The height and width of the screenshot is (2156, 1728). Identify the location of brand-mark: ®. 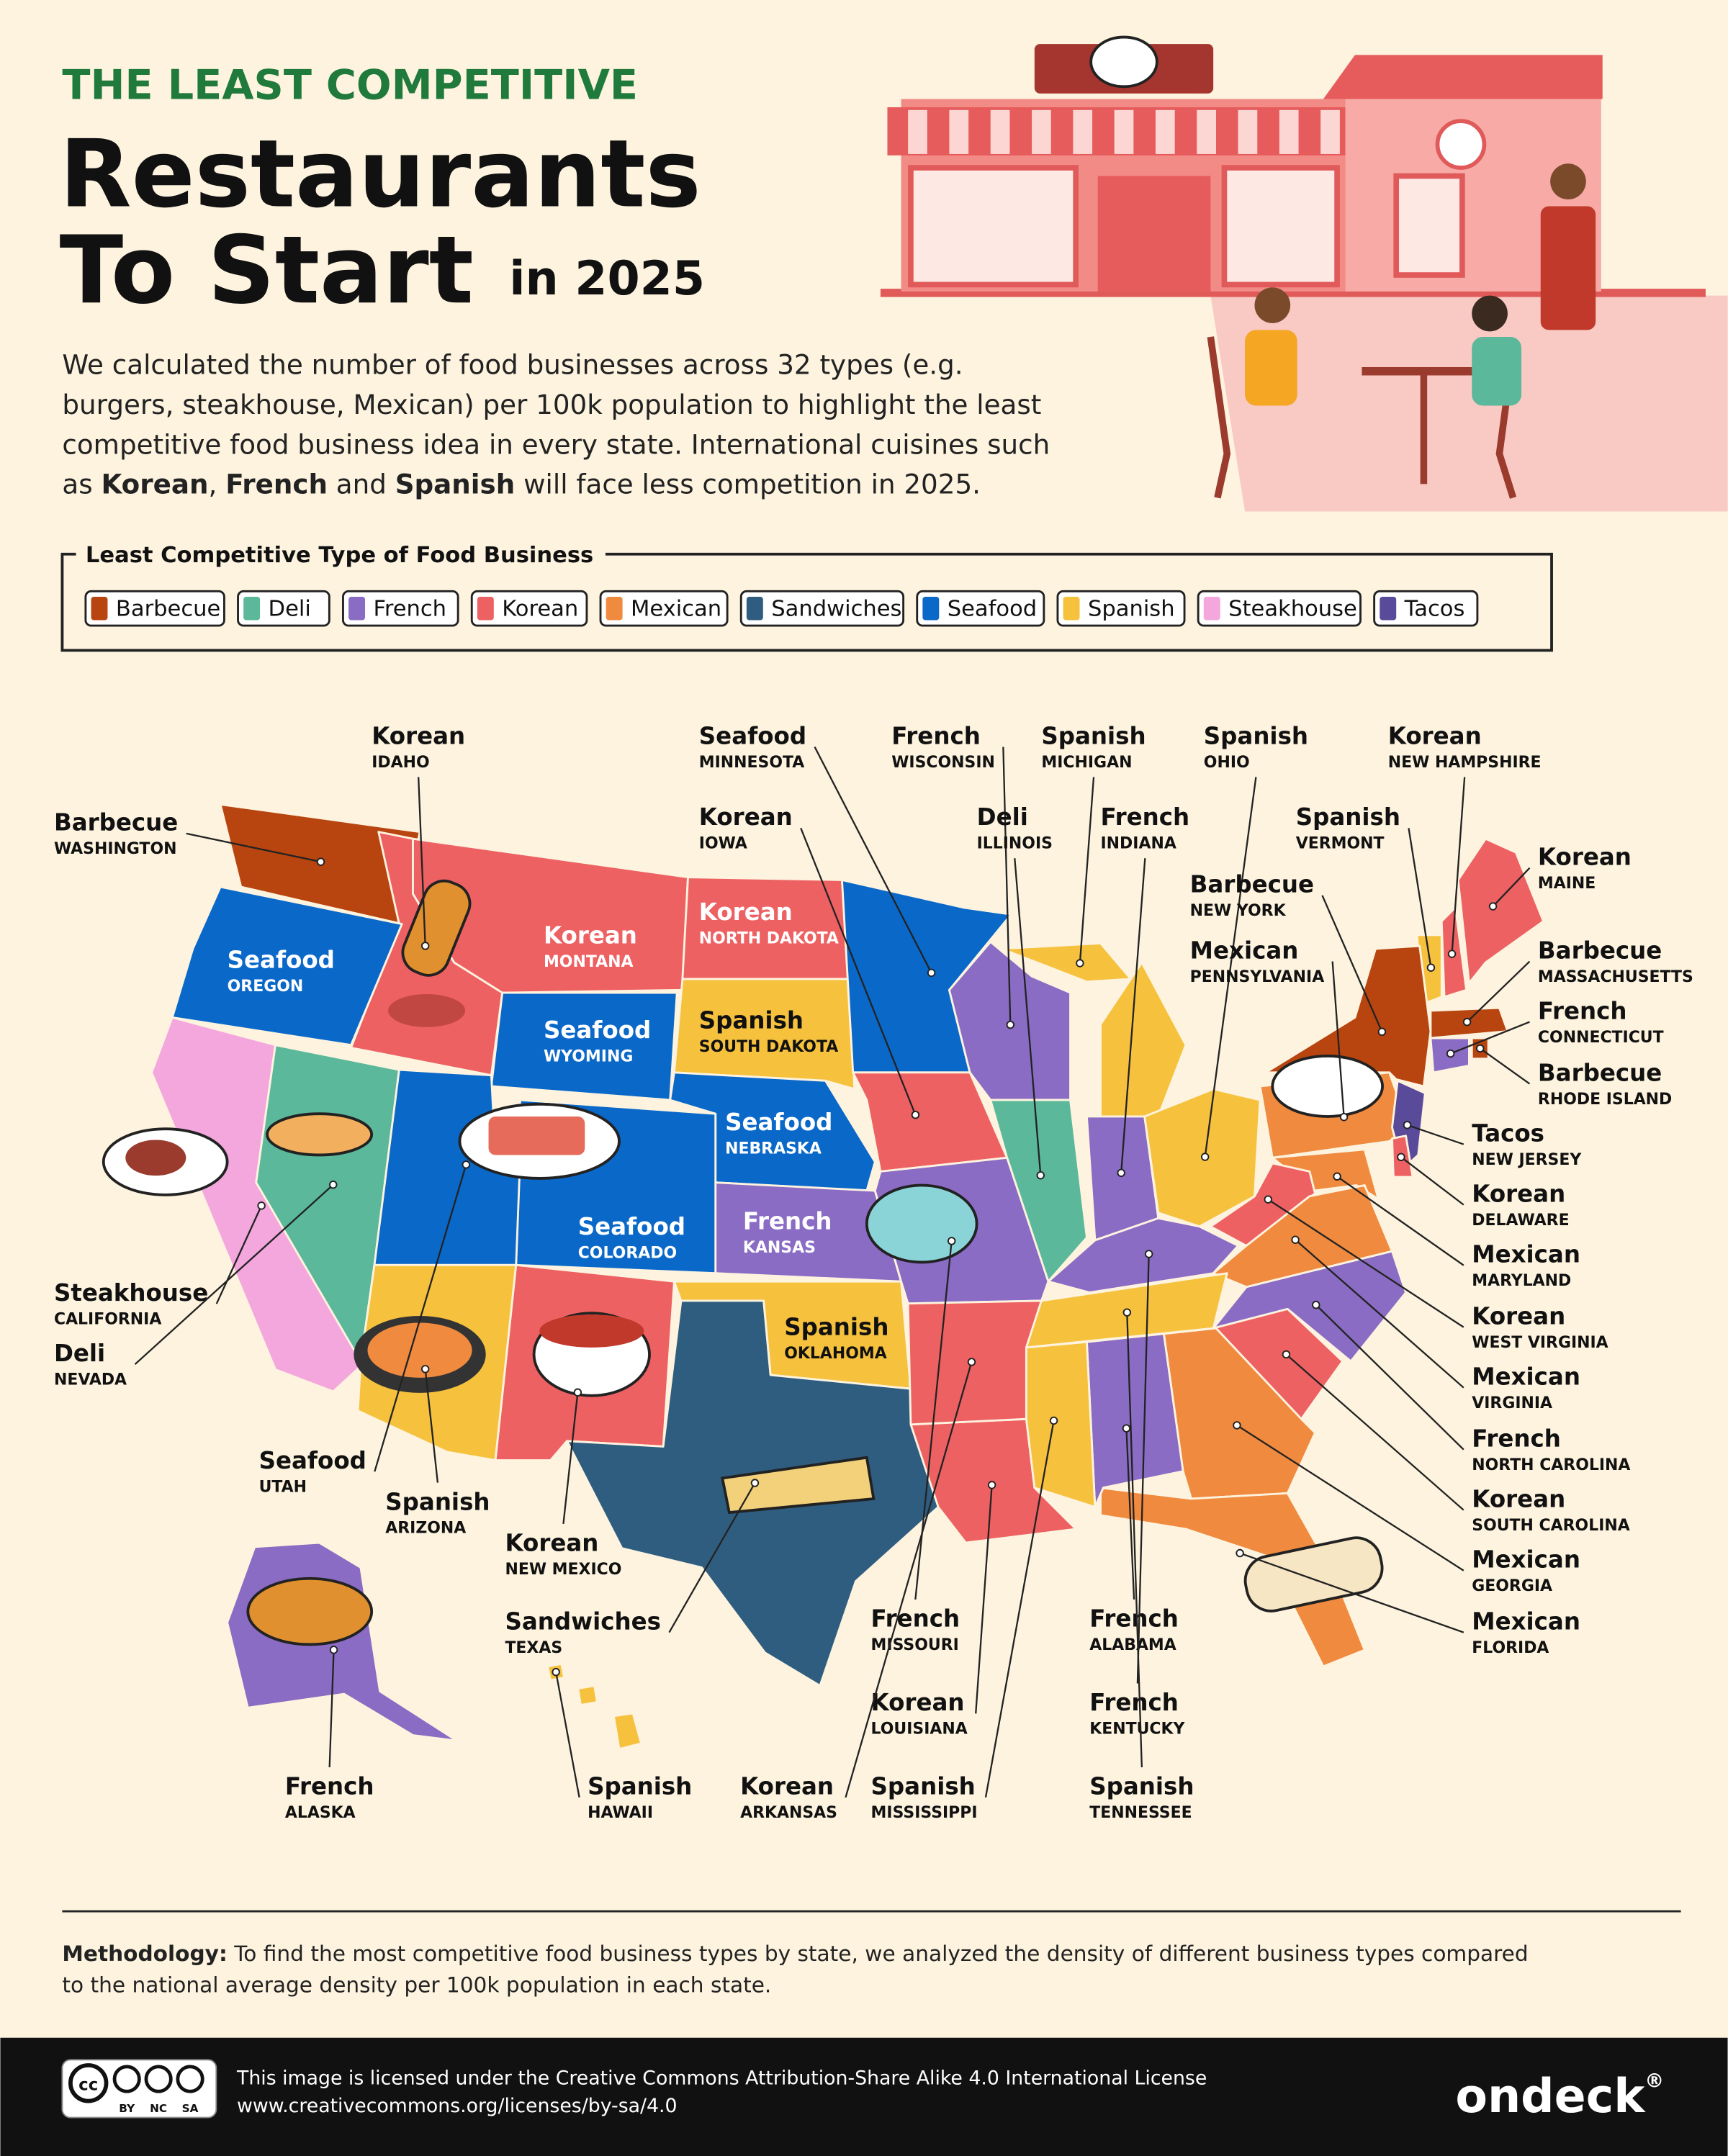
(1654, 2081).